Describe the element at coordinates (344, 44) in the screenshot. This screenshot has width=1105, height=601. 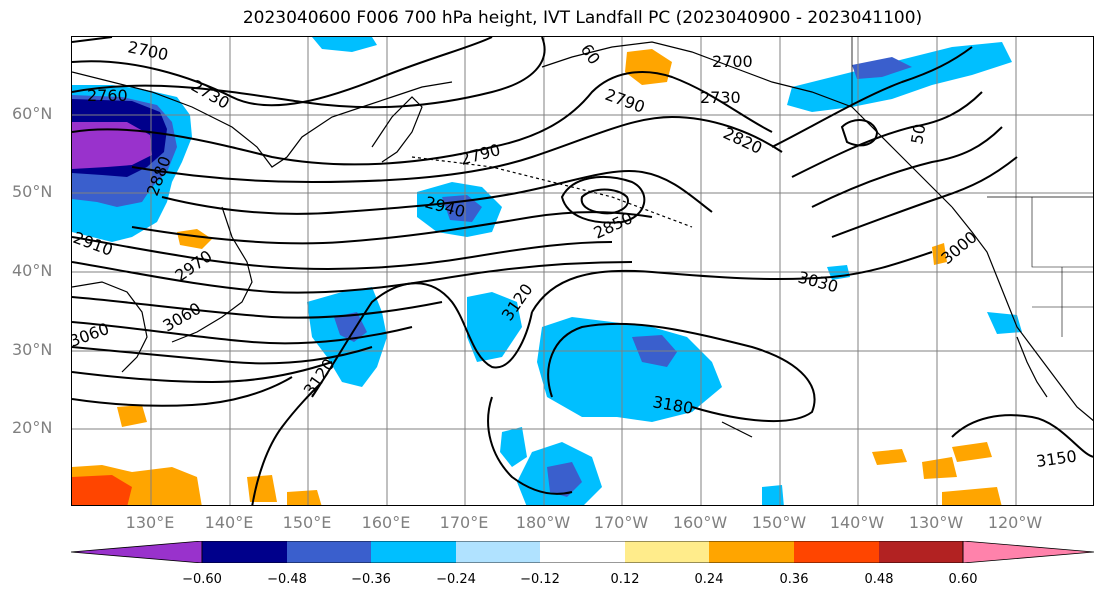
I see `ivt-region-north-top` at that location.